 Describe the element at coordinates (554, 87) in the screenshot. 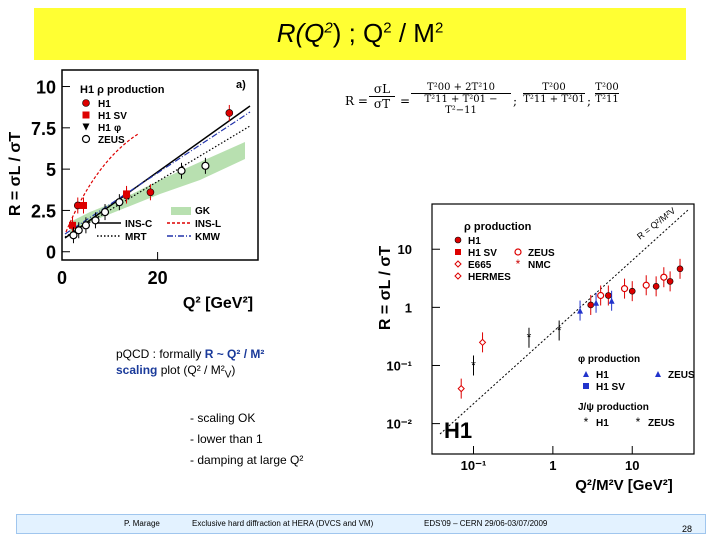

I see `formula-frac3-num: T²00` at that location.